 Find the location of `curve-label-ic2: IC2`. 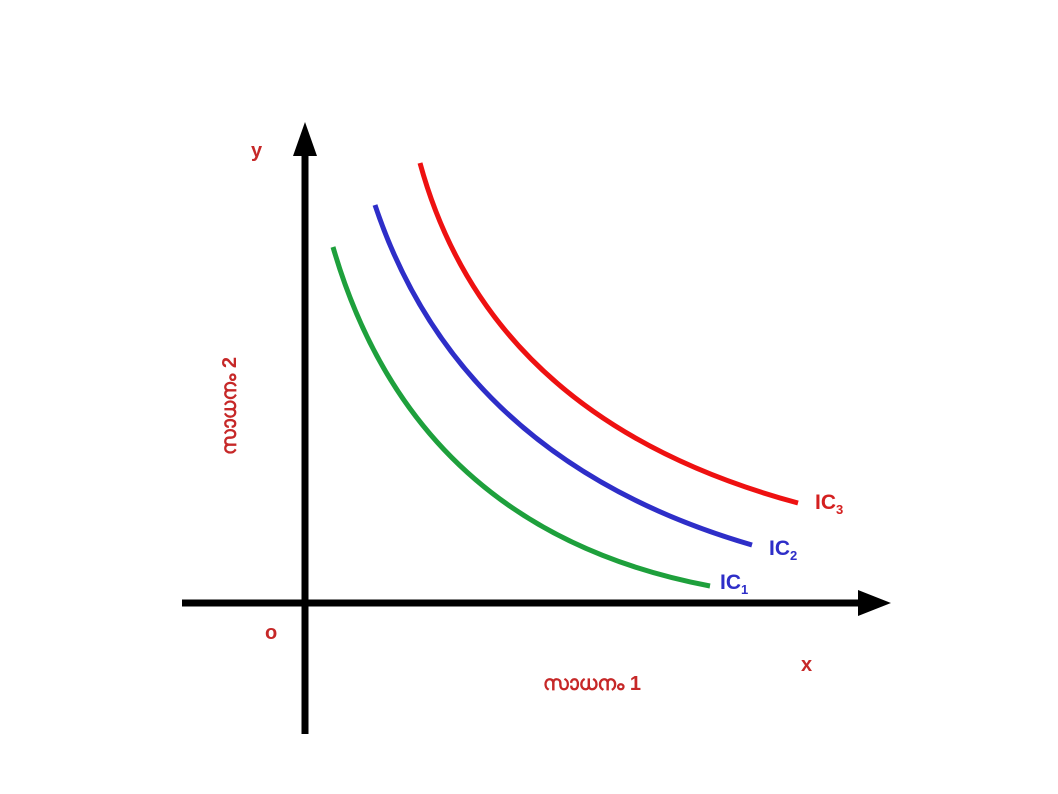

curve-label-ic2: IC2 is located at coordinates (783, 550).